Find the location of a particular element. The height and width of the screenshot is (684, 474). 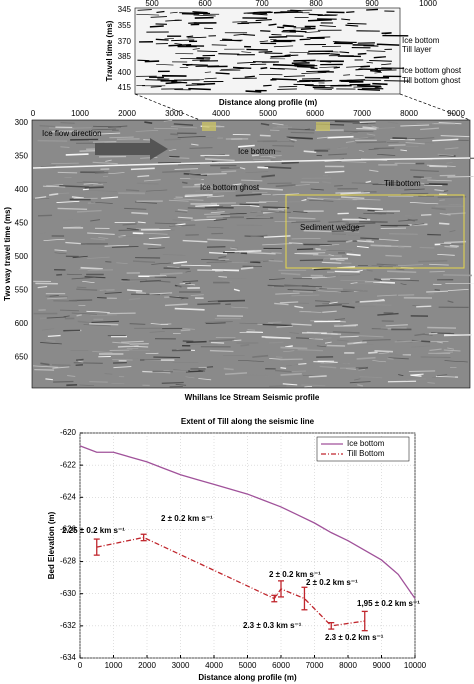

y-tick-label: 500 is located at coordinates (22, 256).